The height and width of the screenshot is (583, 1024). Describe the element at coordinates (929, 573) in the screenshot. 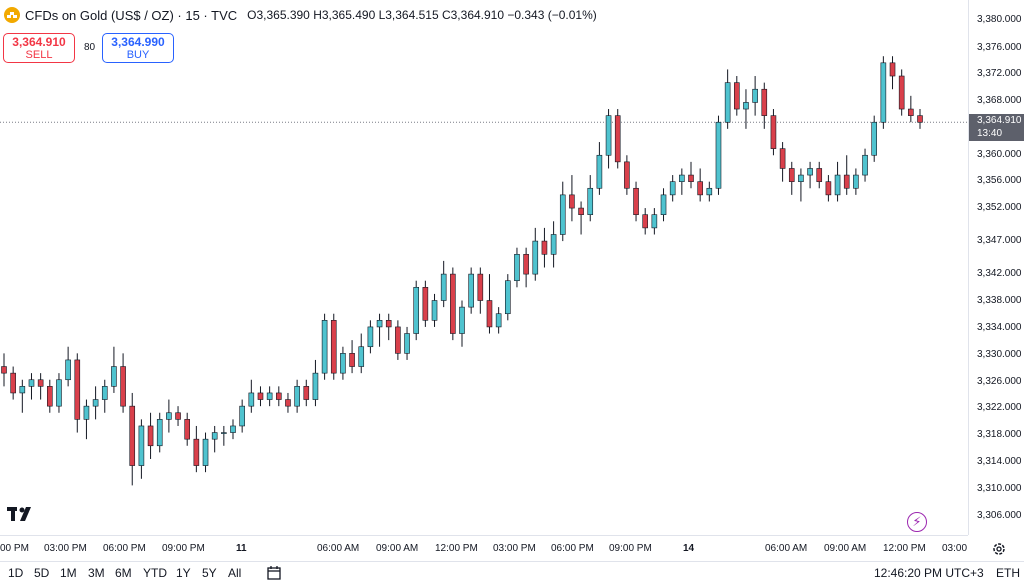

I see `utc-clock: 12:46:20 PM UTC+3` at that location.